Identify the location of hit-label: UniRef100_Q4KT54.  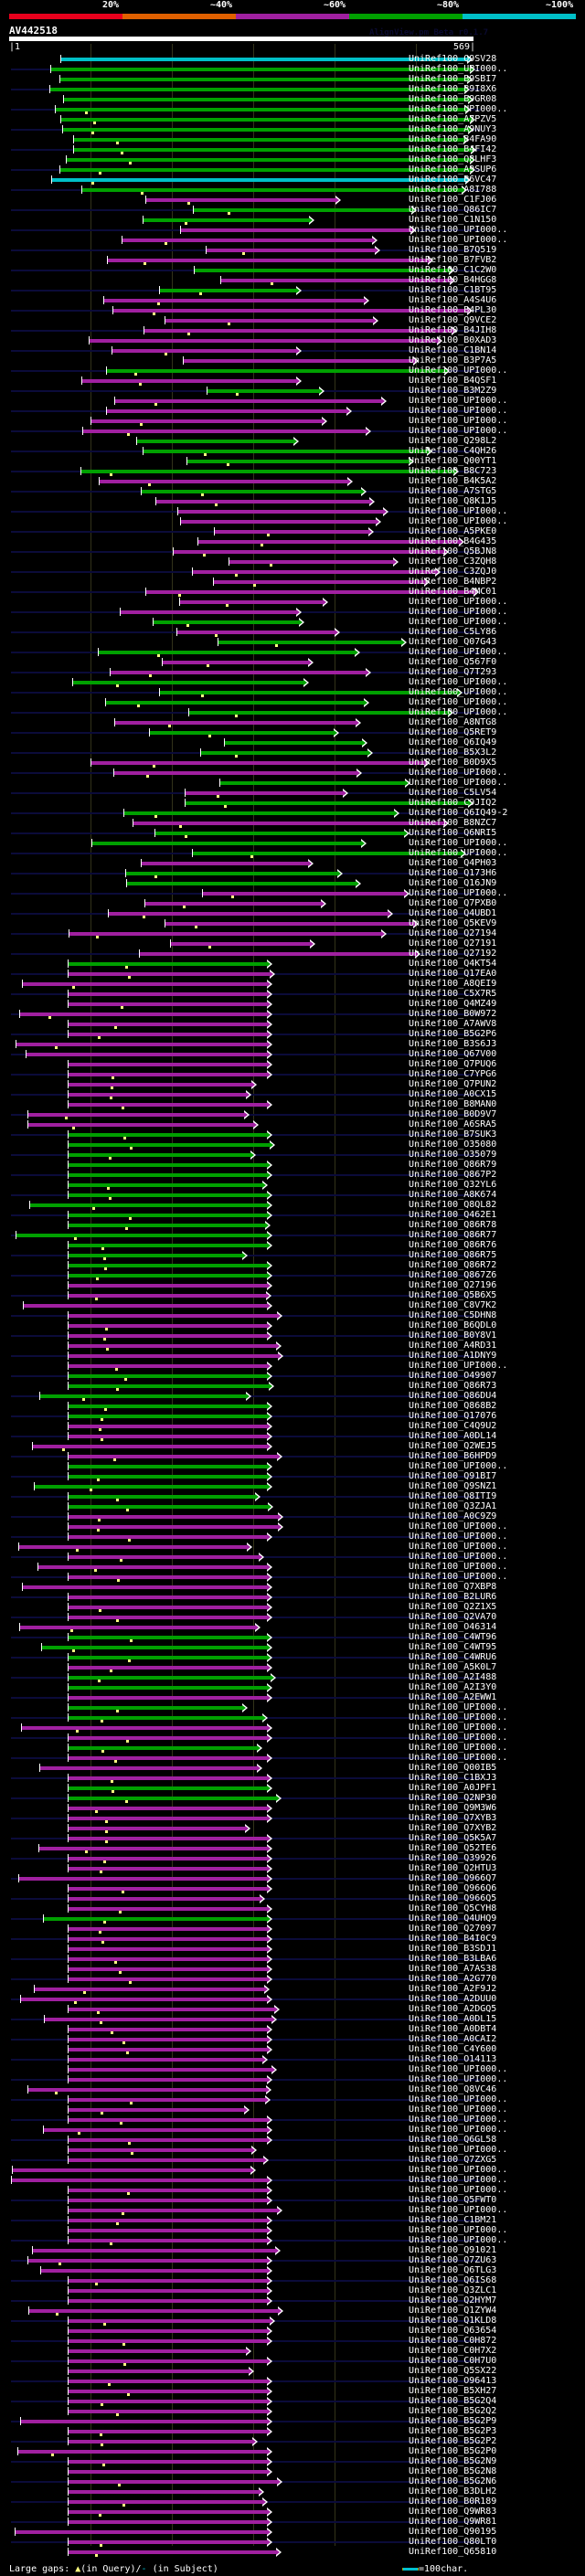
(453, 964).